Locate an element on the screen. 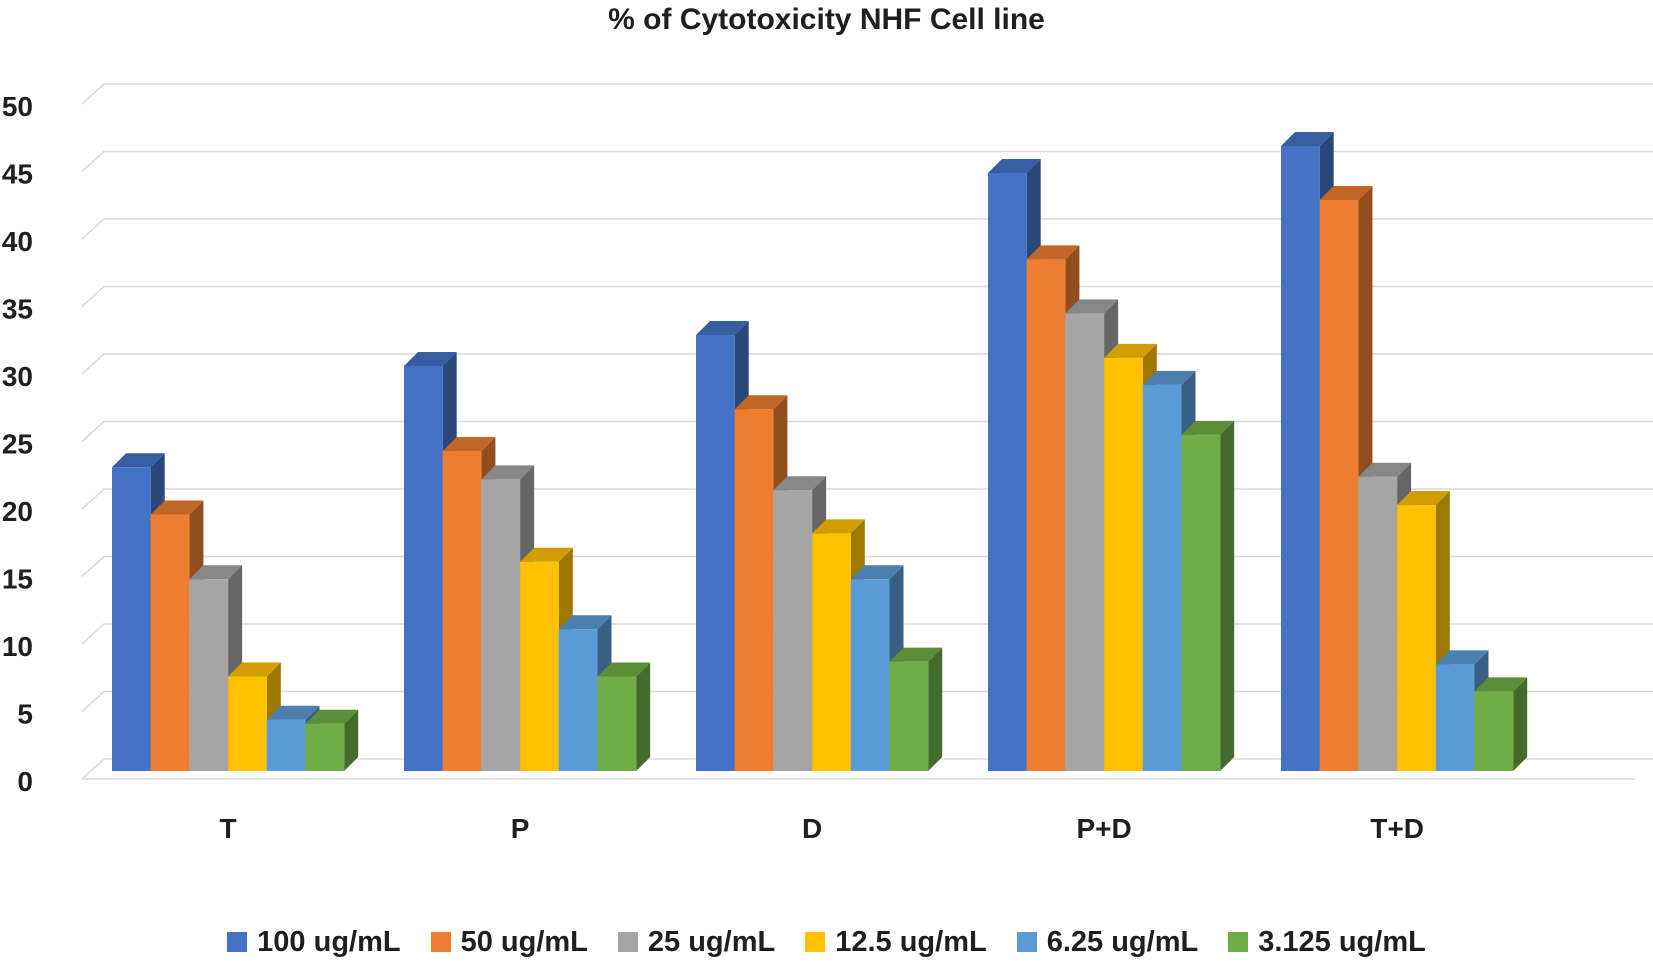 The width and height of the screenshot is (1653, 967). legend-item: 6.25 ug/mL is located at coordinates (1107, 942).